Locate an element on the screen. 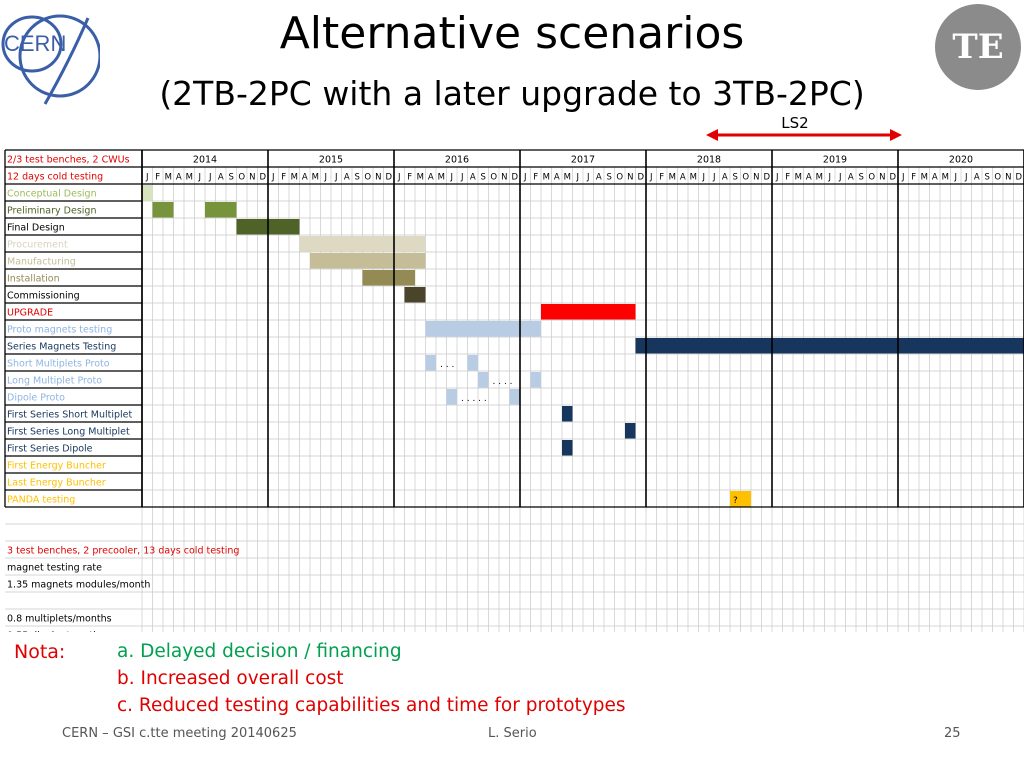 This screenshot has width=1024, height=768. row-label: magnet testing rate is located at coordinates (54, 568).